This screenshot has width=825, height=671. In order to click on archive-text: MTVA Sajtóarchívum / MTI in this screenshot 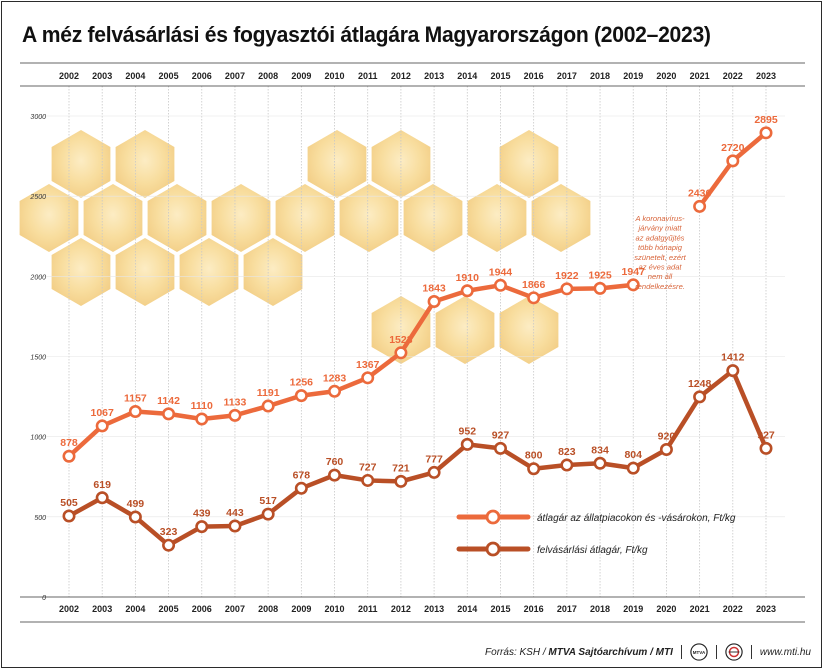, I will do `click(610, 652)`.